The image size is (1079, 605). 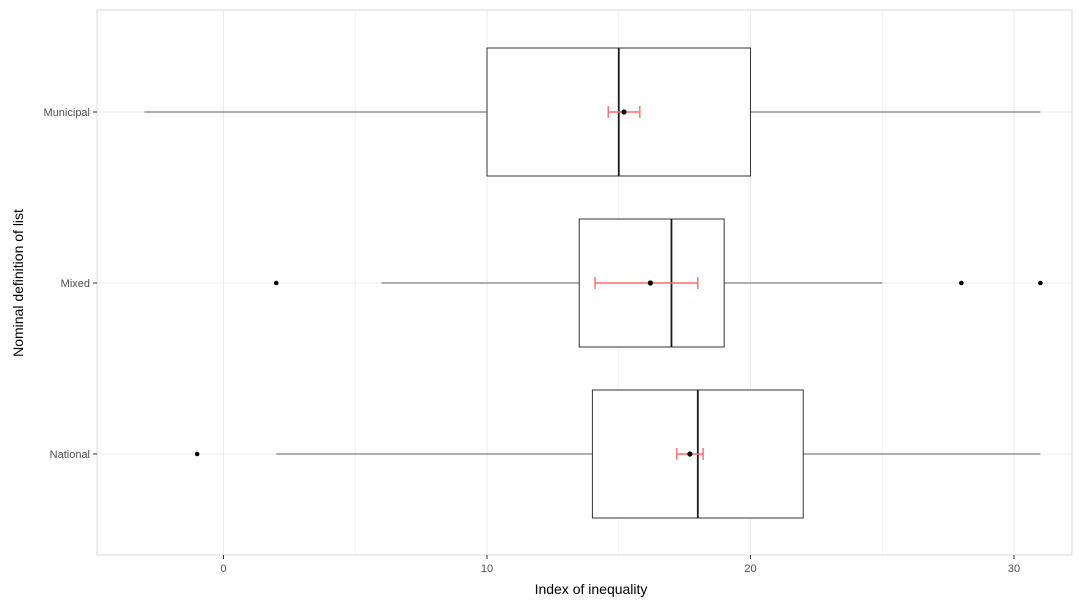 What do you see at coordinates (18, 283) in the screenshot?
I see `y-axis-title: Nominal definition of list` at bounding box center [18, 283].